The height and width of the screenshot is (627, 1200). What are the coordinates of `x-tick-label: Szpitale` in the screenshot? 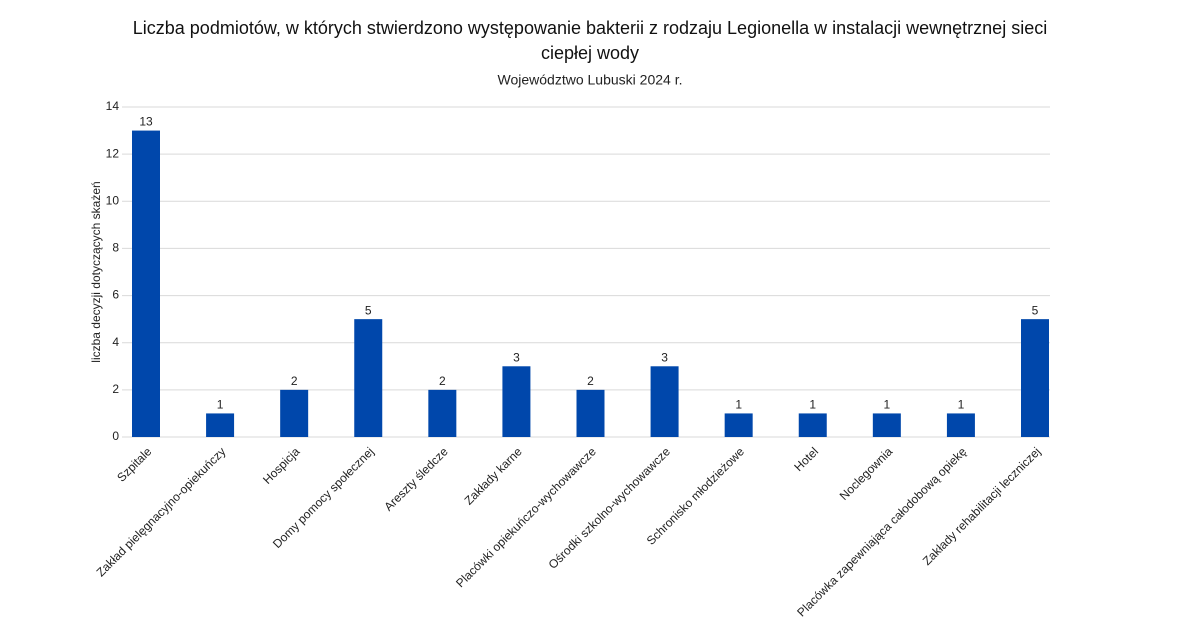 It's located at (134, 464).